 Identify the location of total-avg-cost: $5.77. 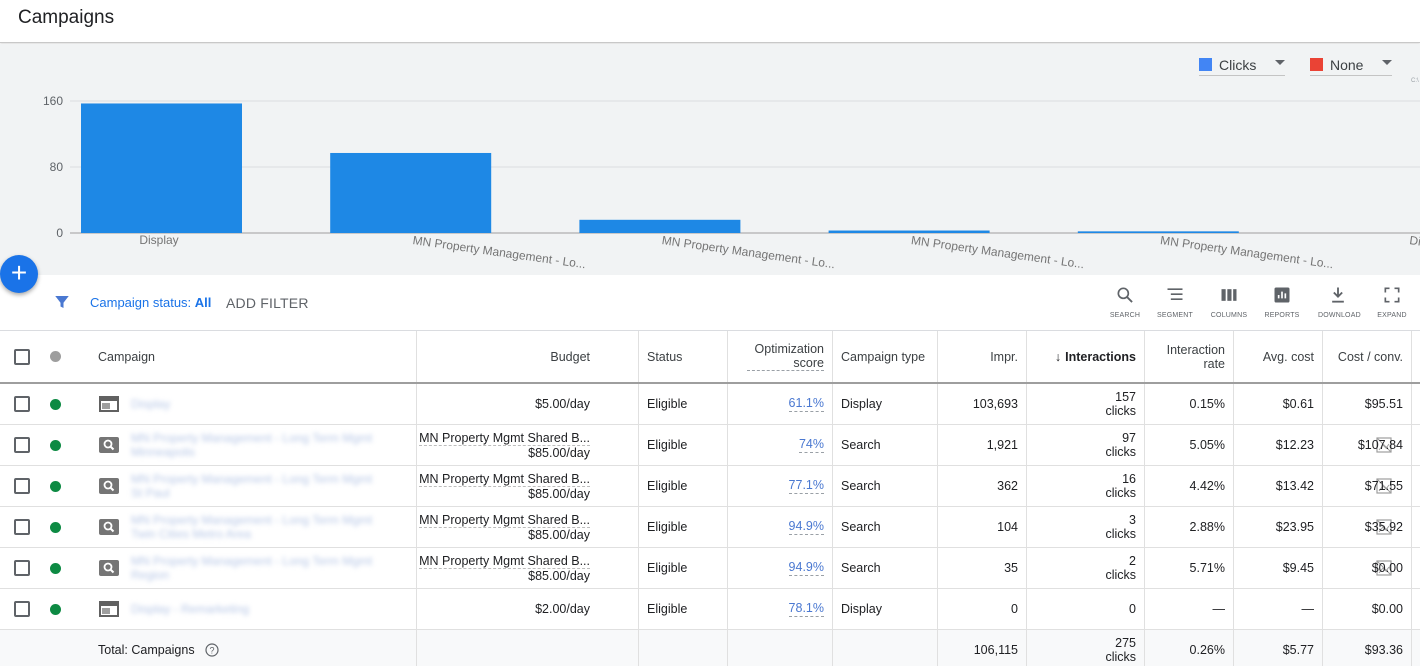
(1298, 650).